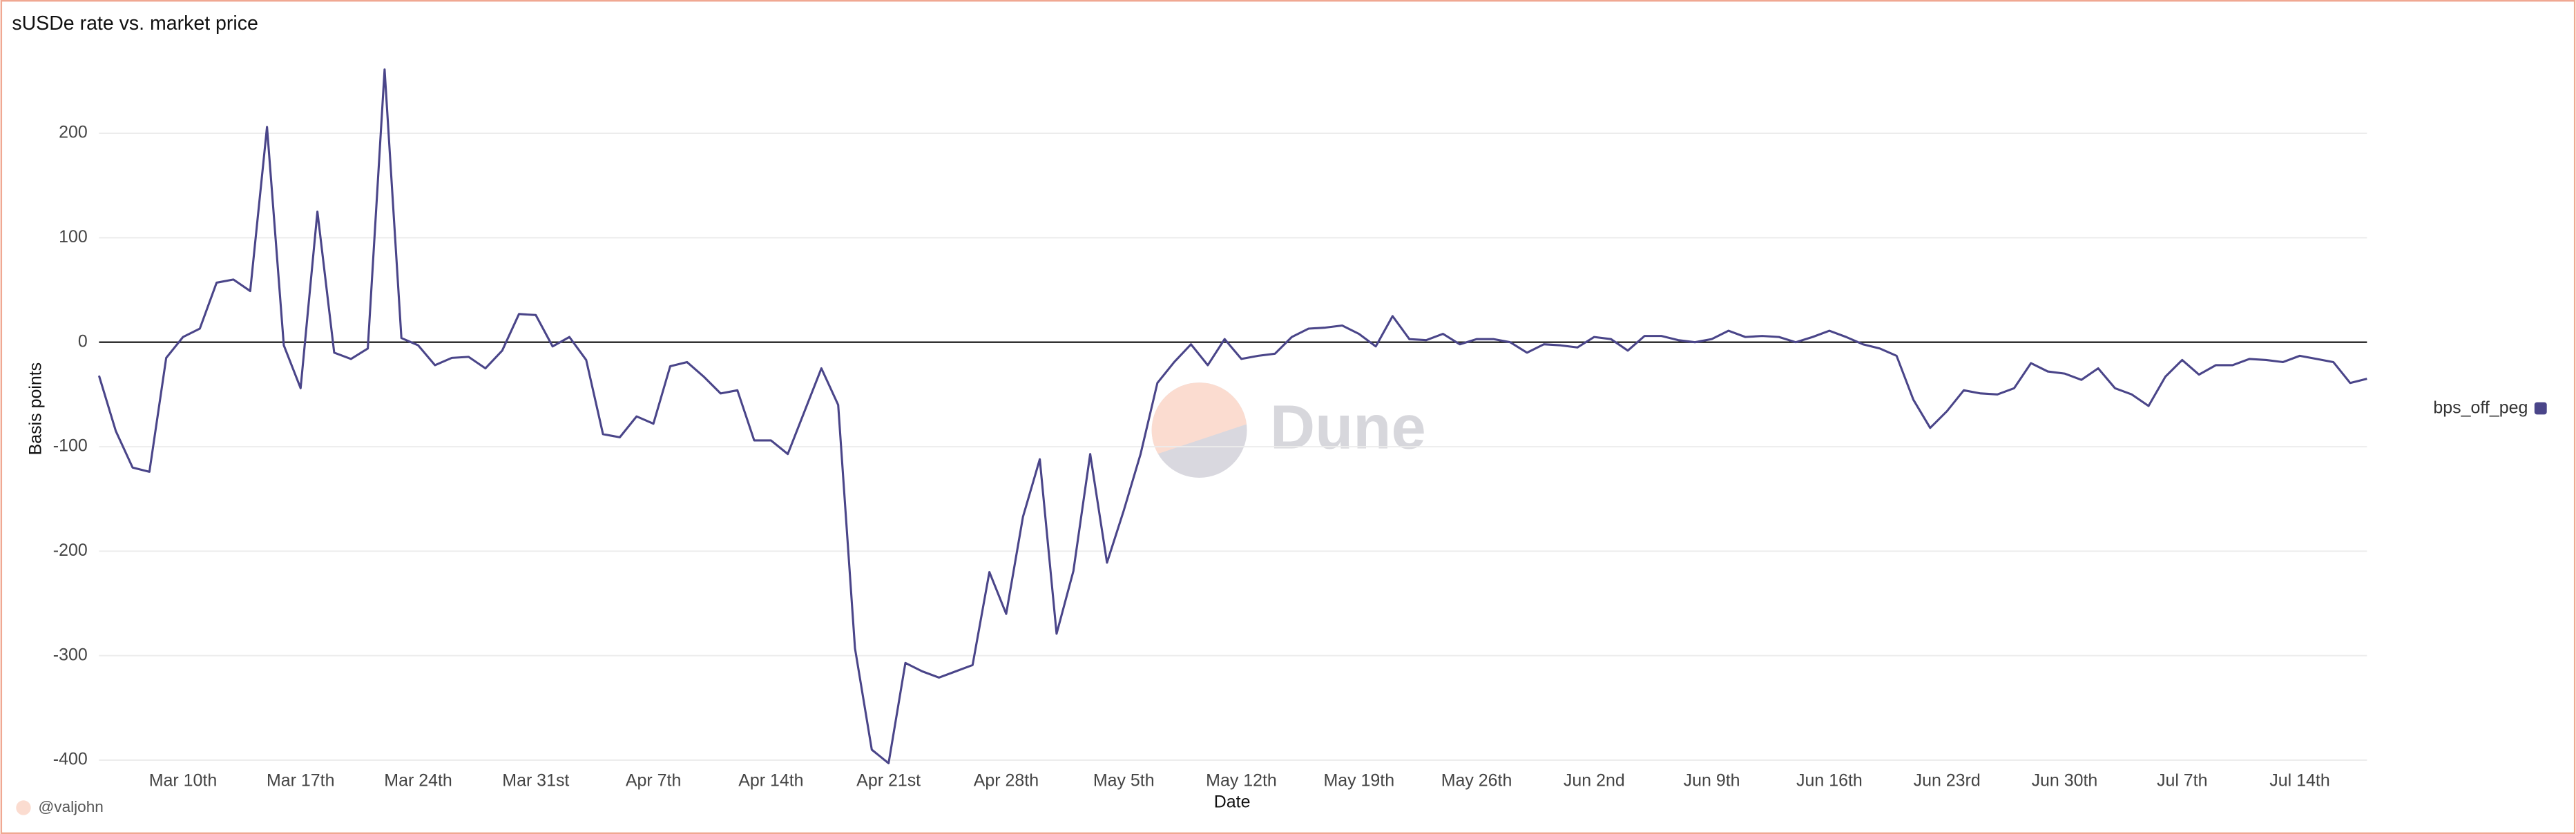 The width and height of the screenshot is (2576, 834). Describe the element at coordinates (70, 655) in the screenshot. I see `y-tick-label: -300` at that location.